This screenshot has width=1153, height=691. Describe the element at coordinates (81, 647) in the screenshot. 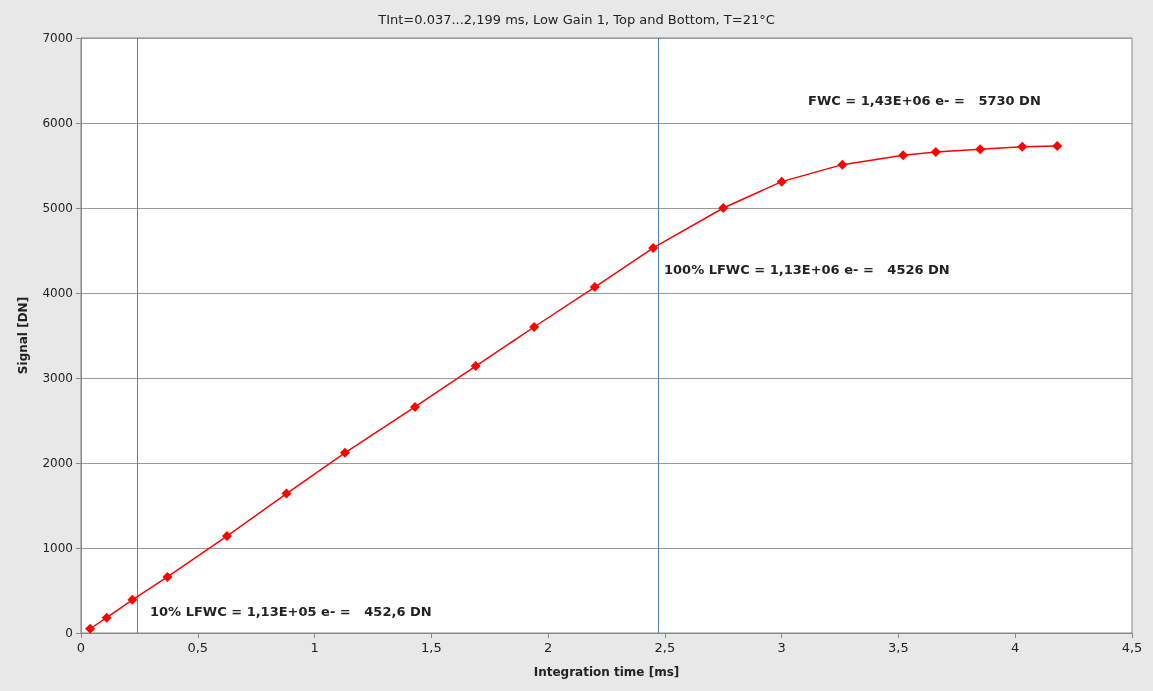

I see `x-tick-label: 0` at that location.